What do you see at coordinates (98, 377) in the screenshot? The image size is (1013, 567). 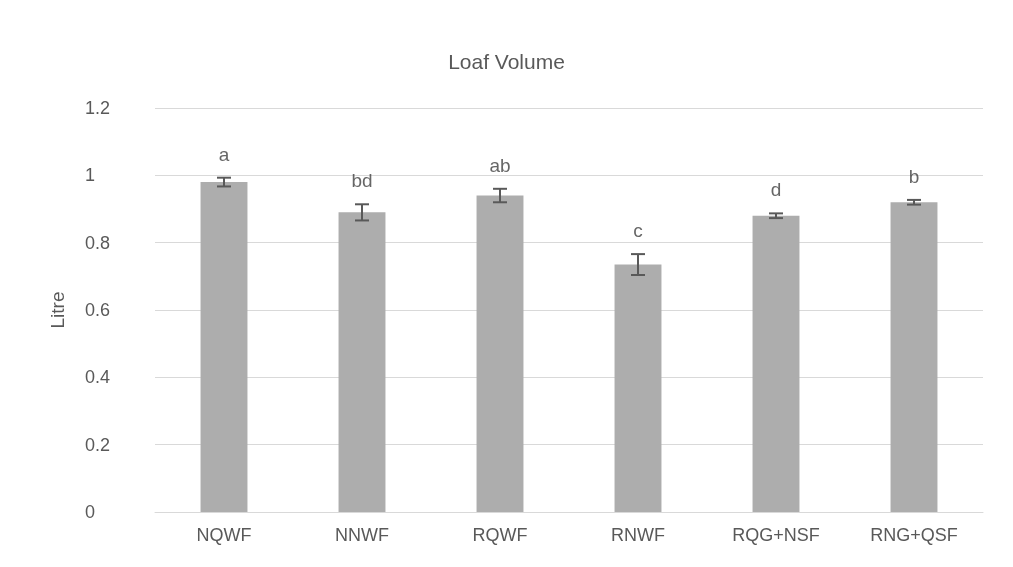 I see `y-tick-label: 0.4` at bounding box center [98, 377].